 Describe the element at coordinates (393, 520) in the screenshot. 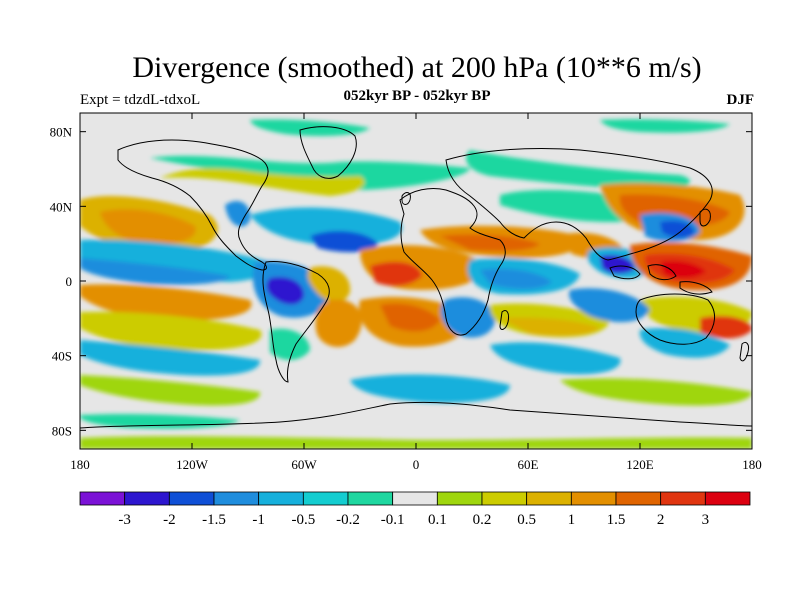

I see `colorbar-label: -0.1` at that location.